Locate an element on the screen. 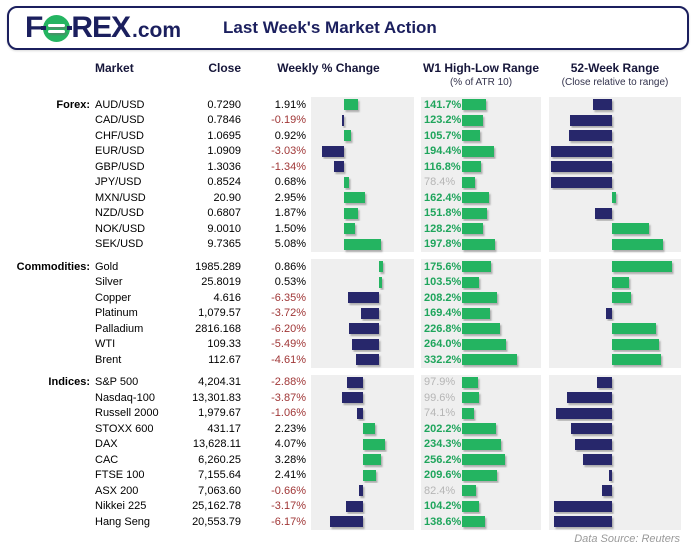 The image size is (696, 554). data-source: Data Source: Reuters is located at coordinates (627, 539).